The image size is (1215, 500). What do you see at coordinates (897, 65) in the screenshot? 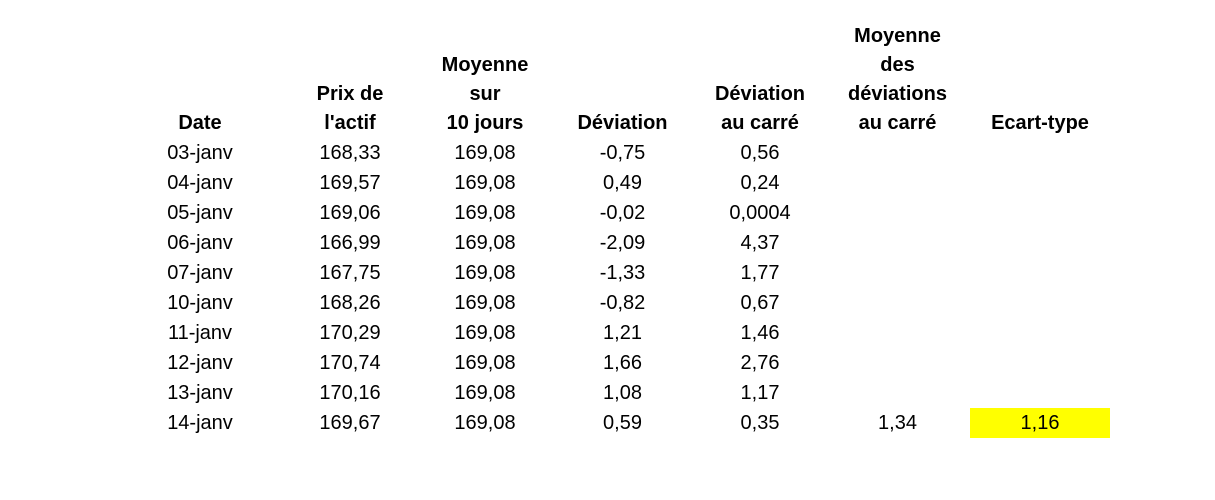
I see `header-line: des` at bounding box center [897, 65].